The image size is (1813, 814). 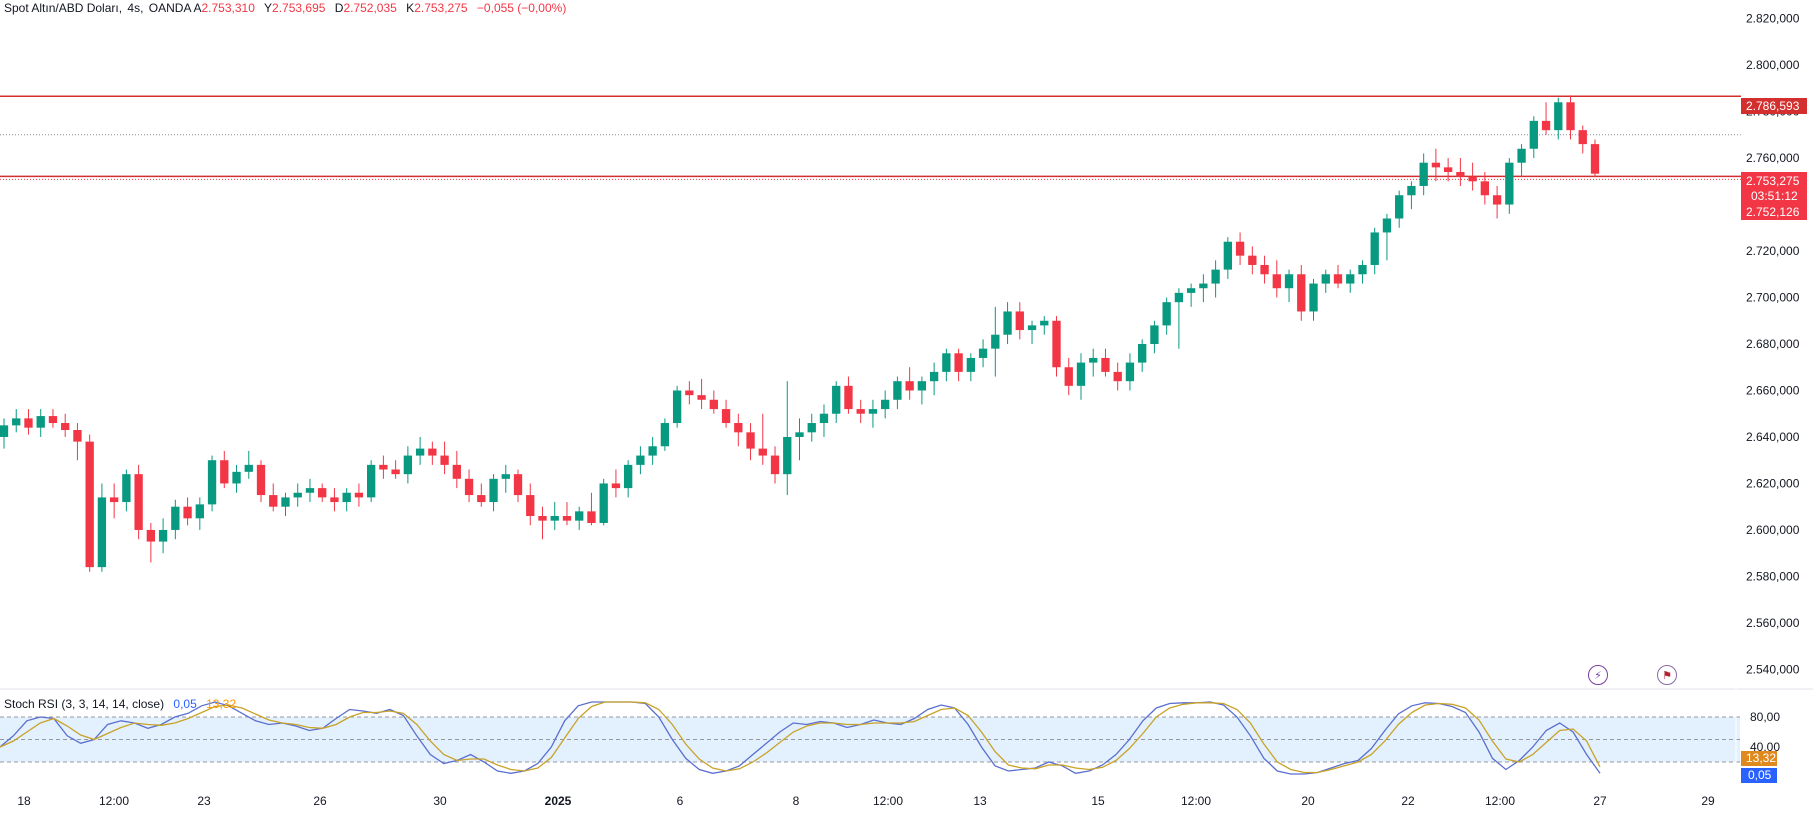 What do you see at coordinates (1667, 675) in the screenshot?
I see `us-flag-icon: ⚑` at bounding box center [1667, 675].